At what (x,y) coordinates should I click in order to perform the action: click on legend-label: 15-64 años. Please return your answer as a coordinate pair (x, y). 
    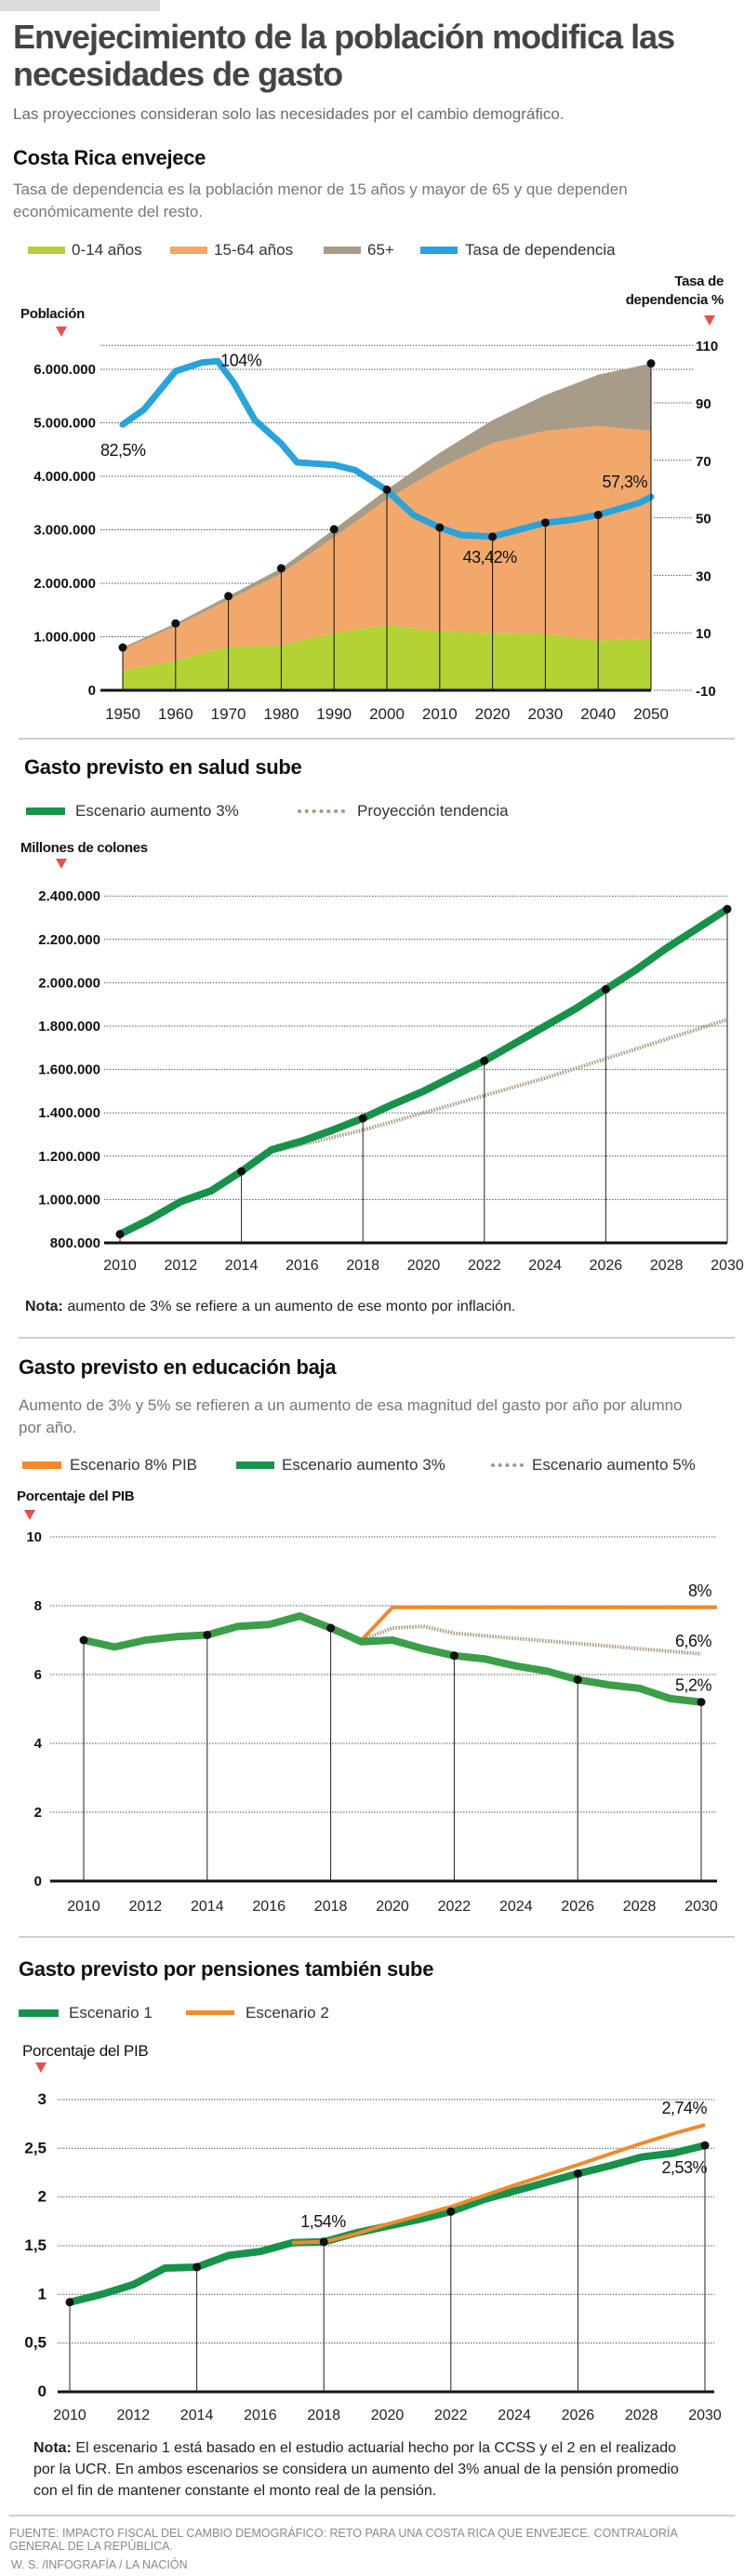
    Looking at the image, I should click on (254, 250).